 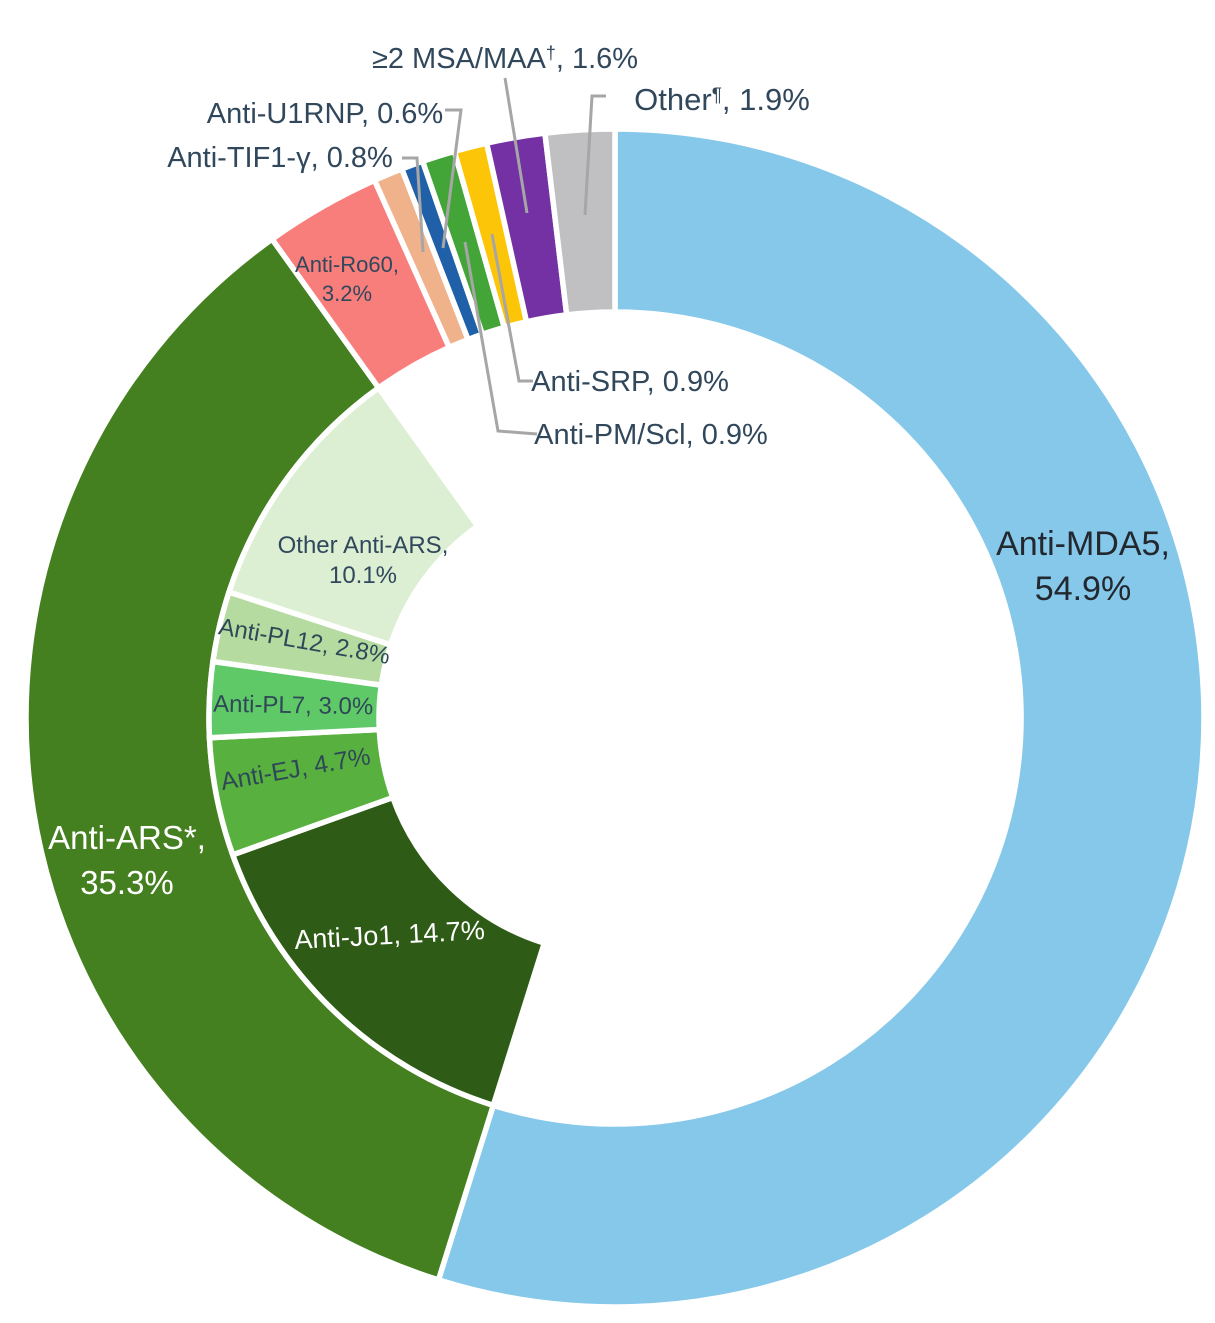 What do you see at coordinates (579, 222) in the screenshot?
I see `slice-other` at bounding box center [579, 222].